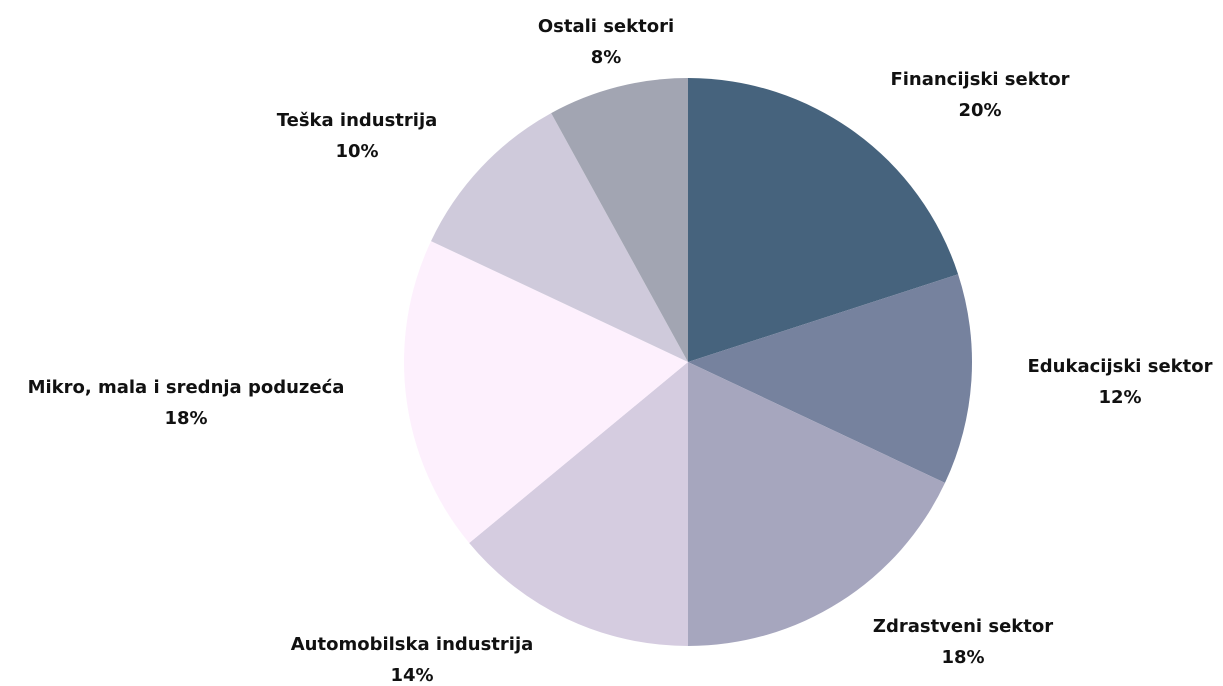 This screenshot has height=686, width=1223. Describe the element at coordinates (1119, 397) in the screenshot. I see `slice-value: 12%` at that location.